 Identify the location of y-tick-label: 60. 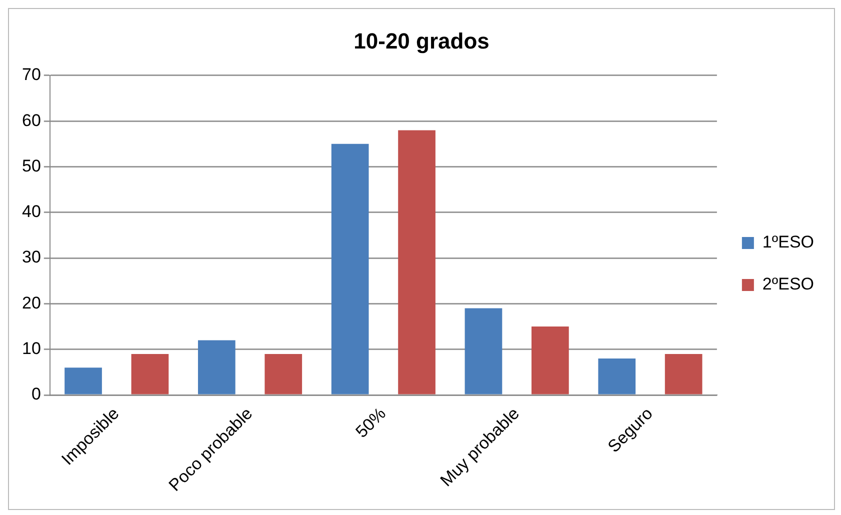
(31, 120).